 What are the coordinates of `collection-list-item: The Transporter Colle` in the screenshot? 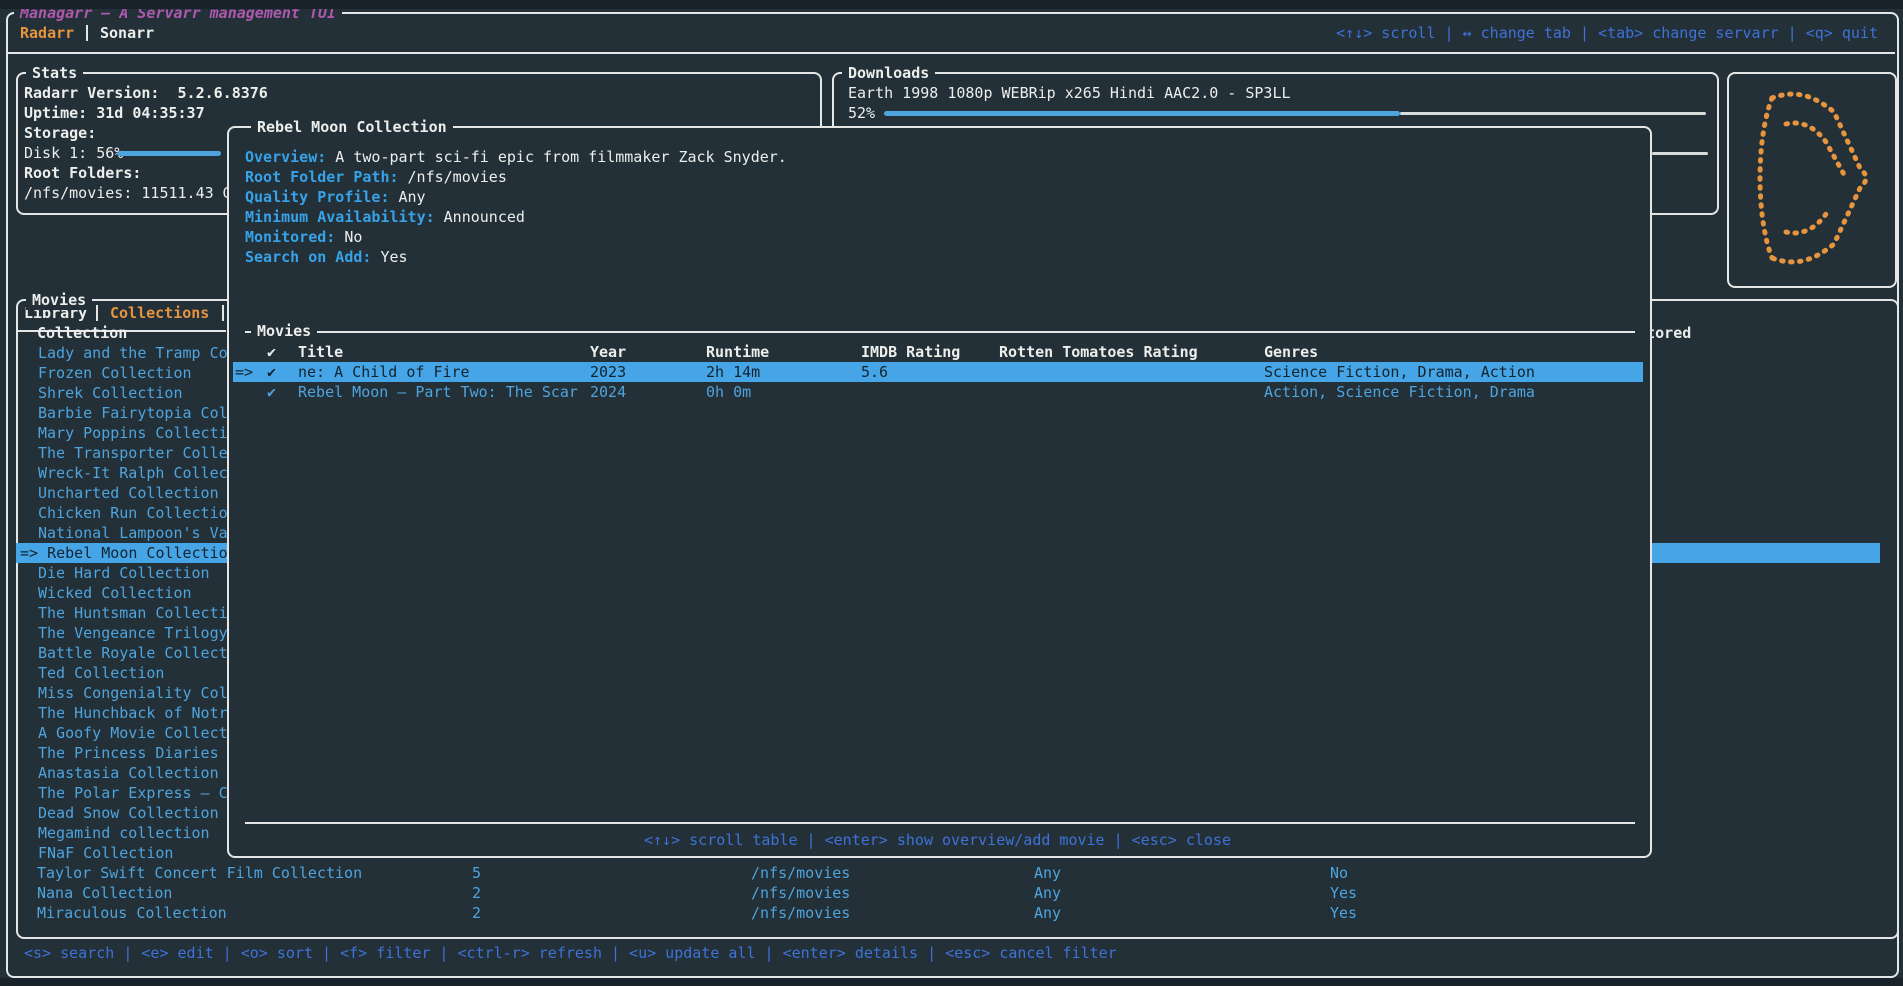 It's located at (133, 453).